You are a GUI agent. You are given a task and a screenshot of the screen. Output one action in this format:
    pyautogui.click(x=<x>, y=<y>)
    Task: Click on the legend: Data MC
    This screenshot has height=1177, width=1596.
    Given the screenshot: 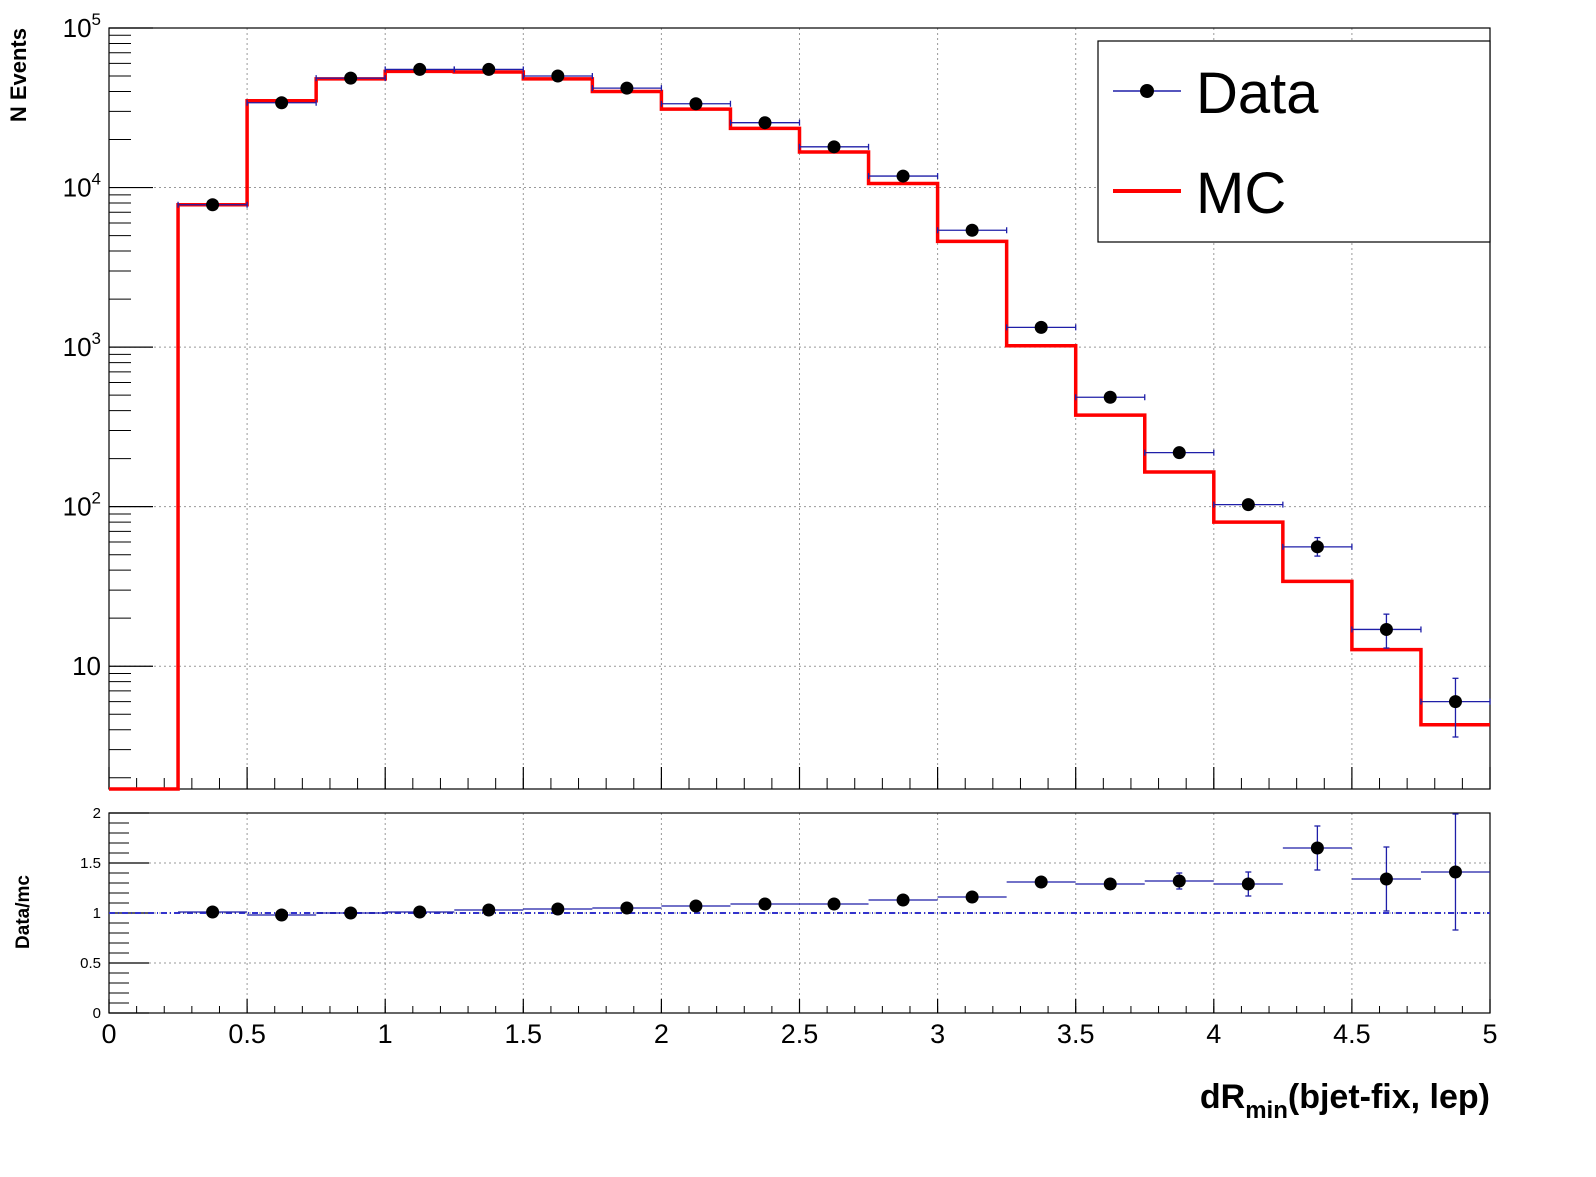 What is the action you would take?
    pyautogui.click(x=1294, y=141)
    